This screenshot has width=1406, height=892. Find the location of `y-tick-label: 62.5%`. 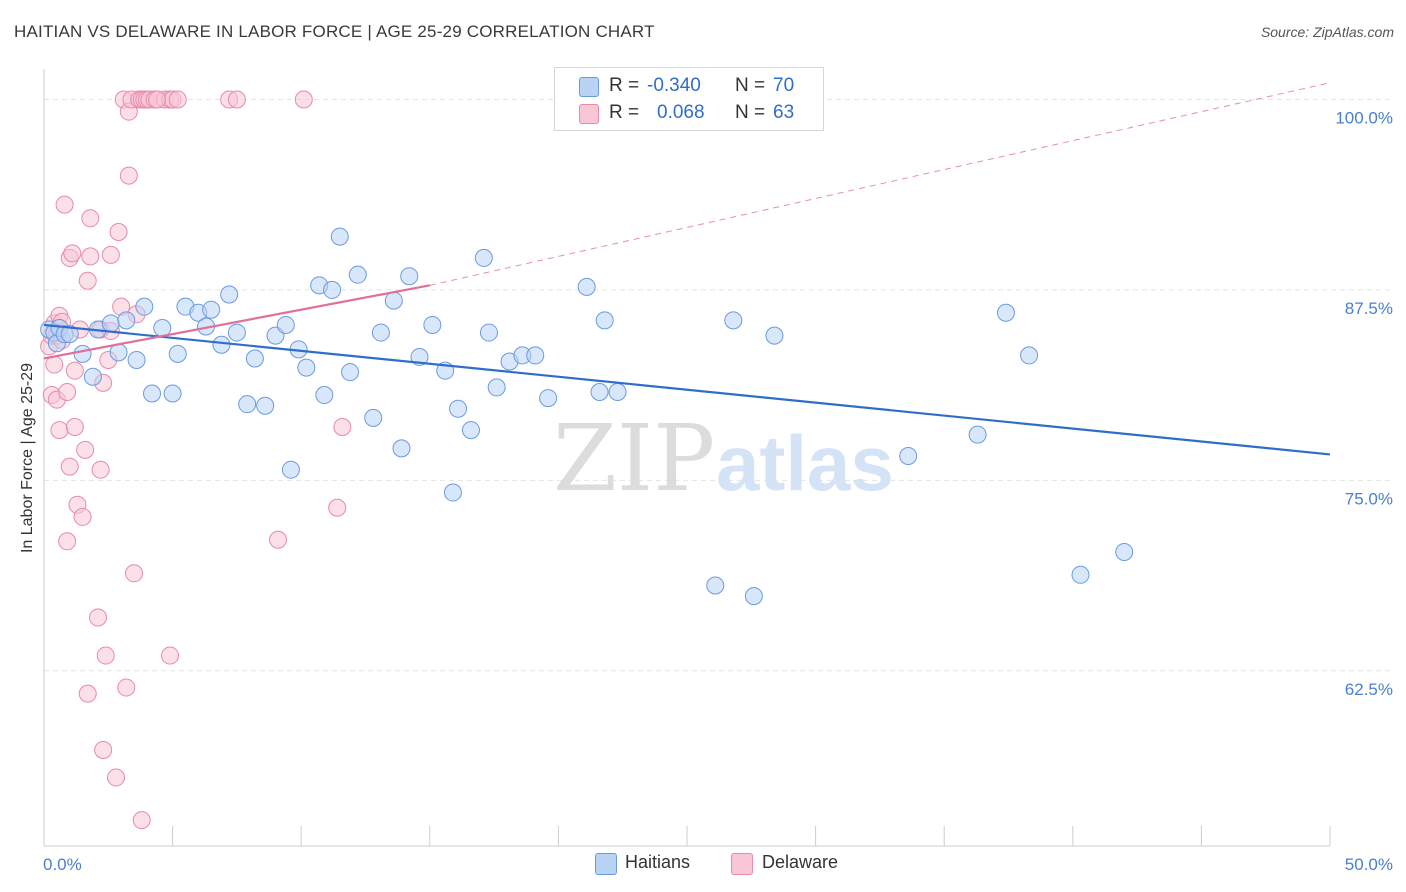

y-tick-label: 62.5% is located at coordinates (1369, 689).